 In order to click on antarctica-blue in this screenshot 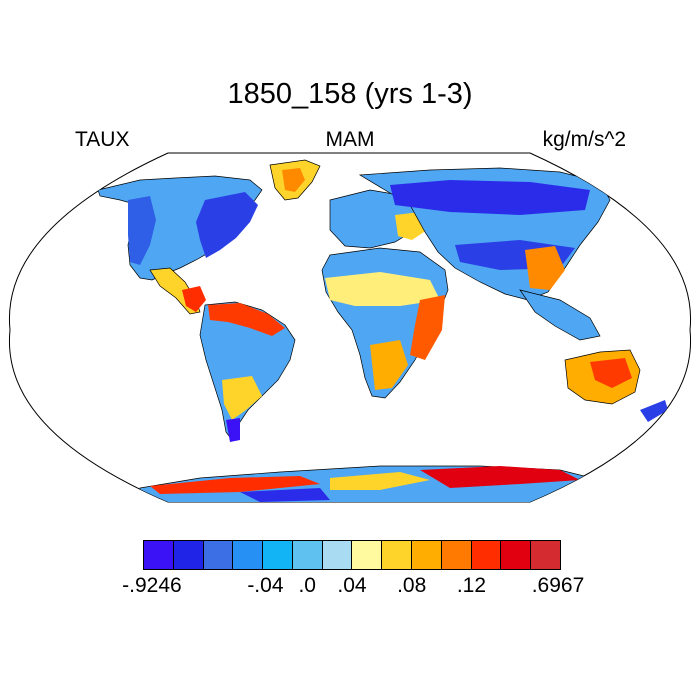, I will do `click(285, 495)`.